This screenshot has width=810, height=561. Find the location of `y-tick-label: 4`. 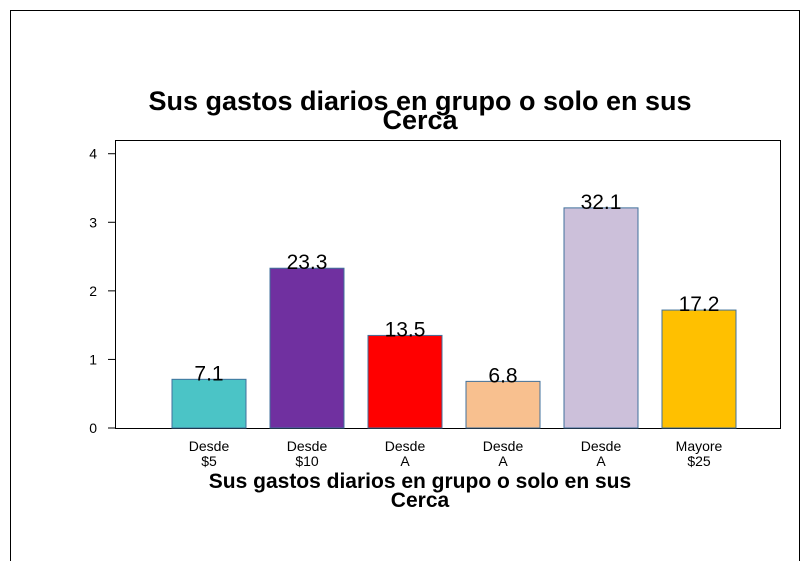

y-tick-label: 4 is located at coordinates (93, 154).